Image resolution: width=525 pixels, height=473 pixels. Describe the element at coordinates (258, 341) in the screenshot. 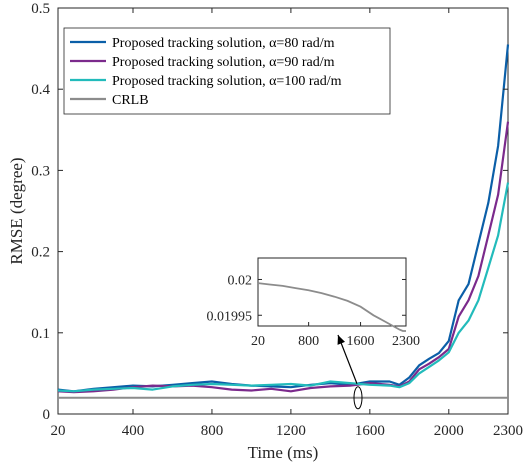

I see `inset-x-tick-label: 20` at that location.